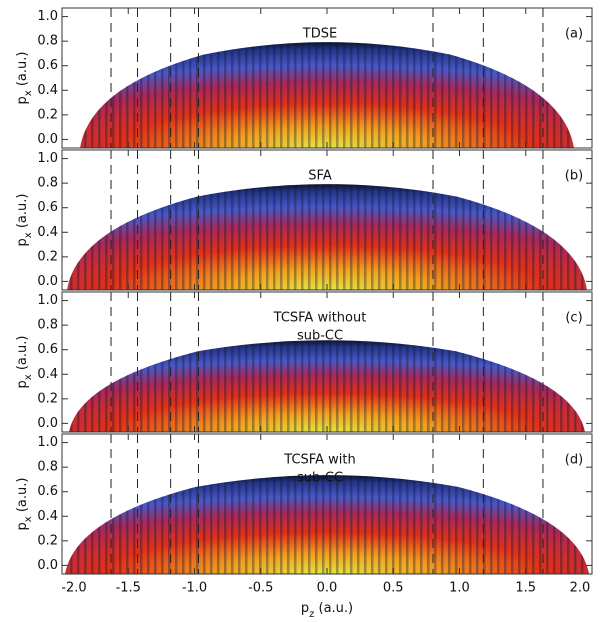 The width and height of the screenshot is (602, 622). Describe the element at coordinates (327, 588) in the screenshot. I see `x-tick-label: 0.0` at that location.